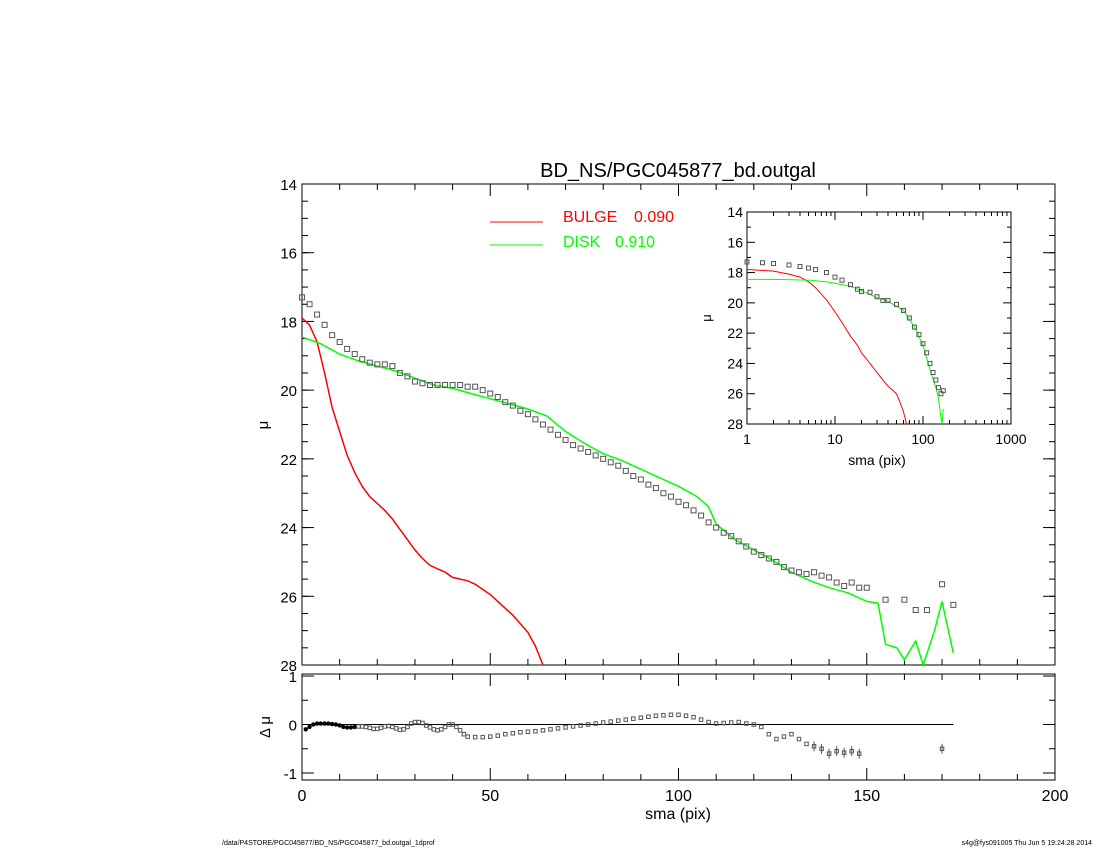 The image size is (1100, 850). I want to click on inset-y-tick-labels: 14 16 18 20 22 24 26 28, so click(735, 318).